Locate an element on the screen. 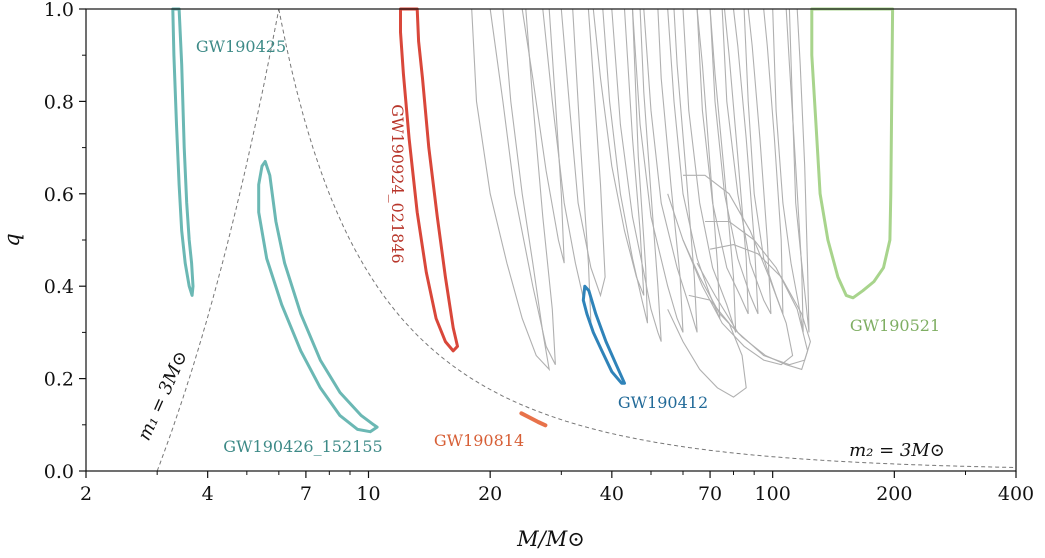  x-tick-label: 4 is located at coordinates (208, 494).